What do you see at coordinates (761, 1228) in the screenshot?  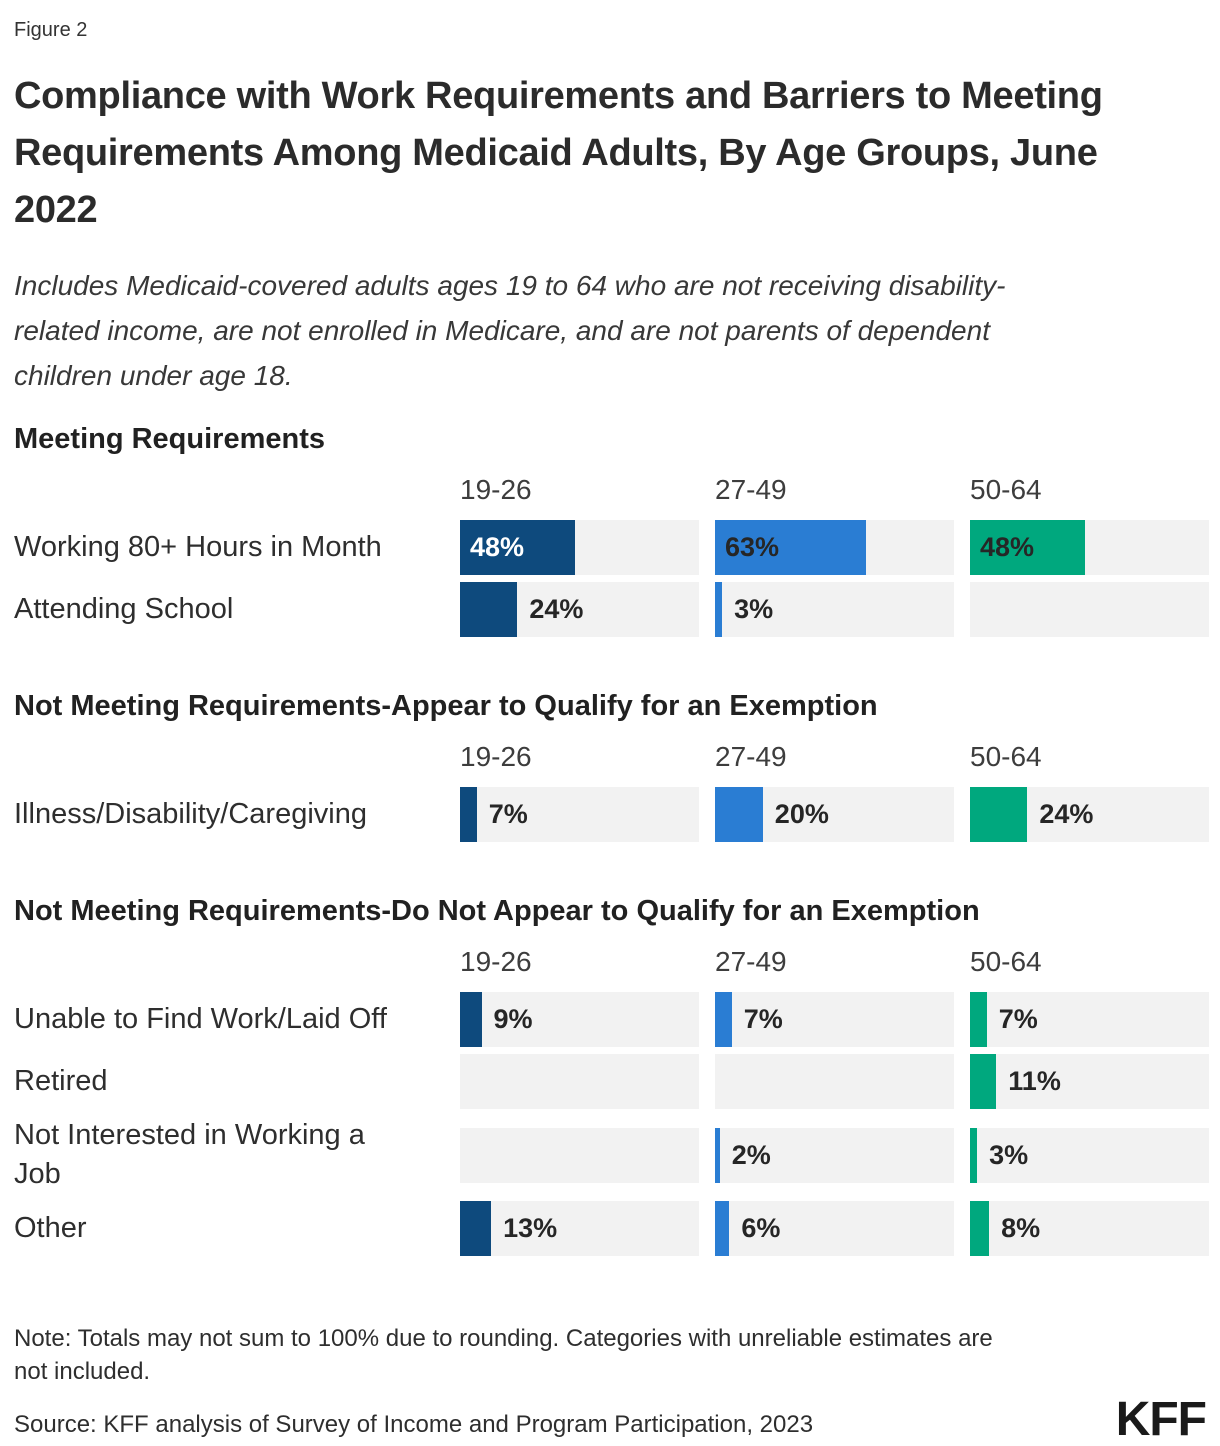 I see `bar-value-label: 6%` at bounding box center [761, 1228].